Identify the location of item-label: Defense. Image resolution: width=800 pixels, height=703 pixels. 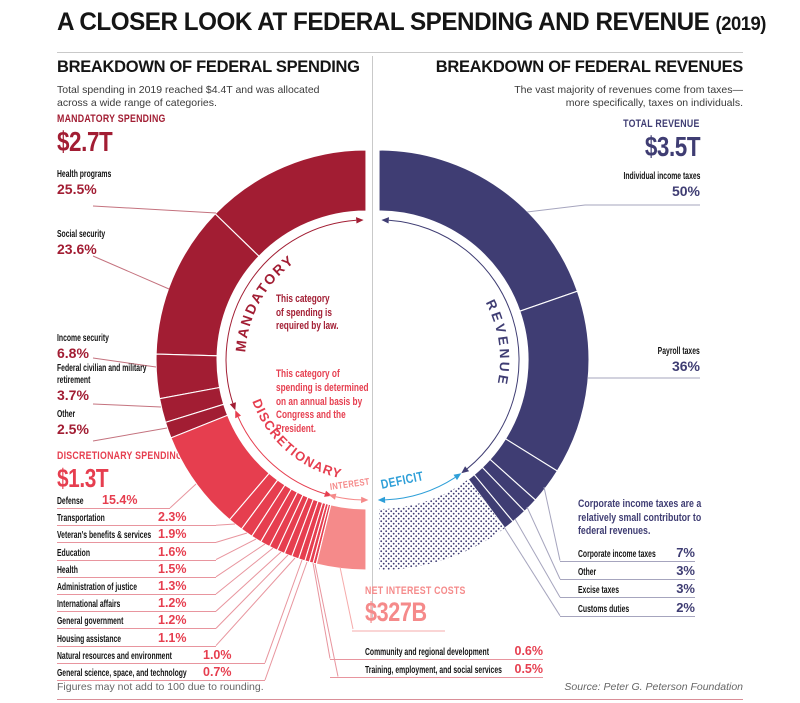
(70, 501).